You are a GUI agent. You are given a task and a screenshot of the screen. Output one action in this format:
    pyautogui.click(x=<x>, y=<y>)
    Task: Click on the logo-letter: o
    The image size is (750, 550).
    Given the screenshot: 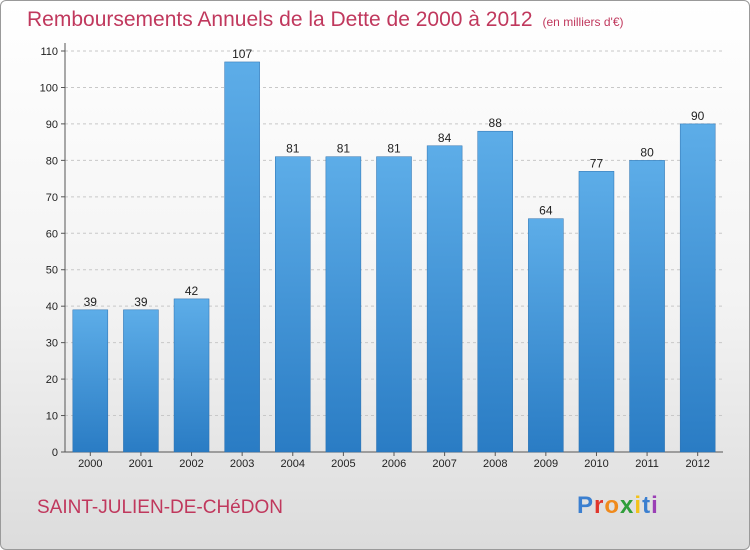 What is the action you would take?
    pyautogui.click(x=612, y=505)
    